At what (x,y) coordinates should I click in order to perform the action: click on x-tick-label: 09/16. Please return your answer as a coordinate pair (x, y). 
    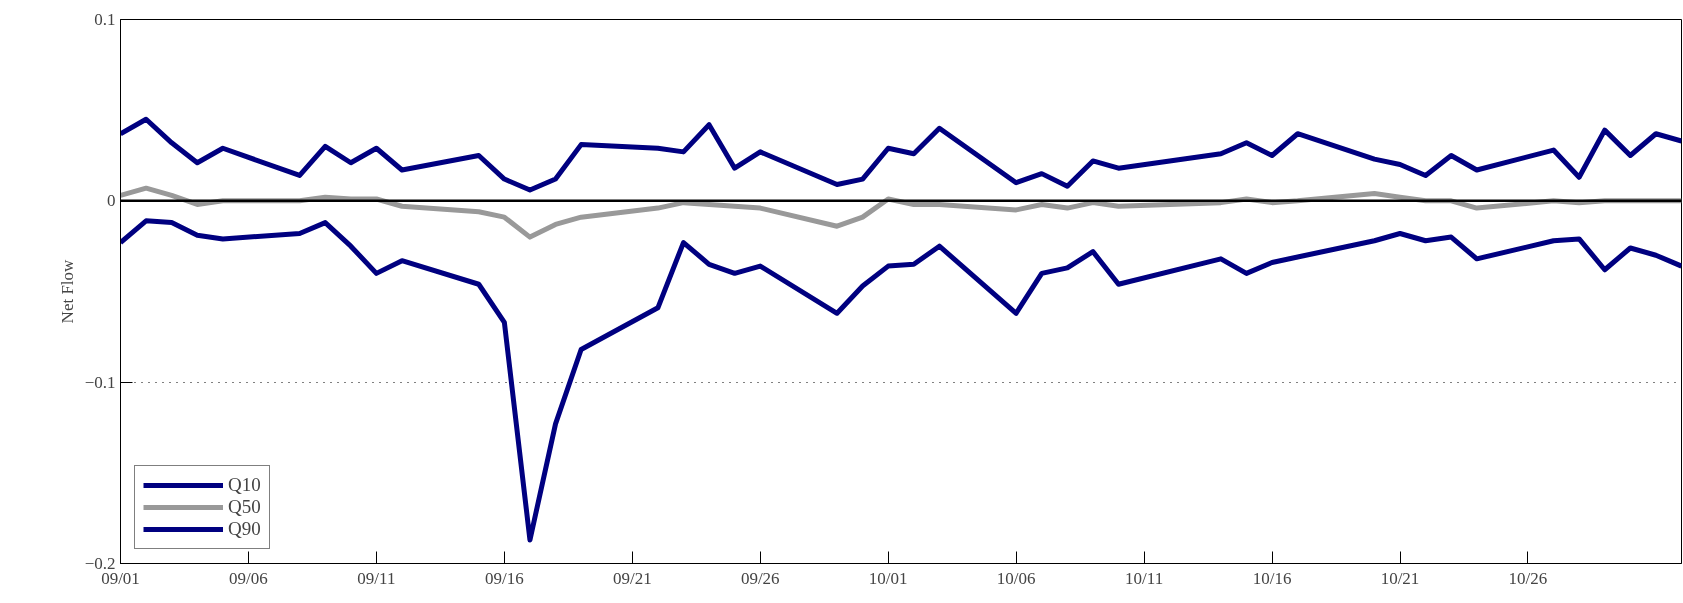
    Looking at the image, I should click on (504, 578).